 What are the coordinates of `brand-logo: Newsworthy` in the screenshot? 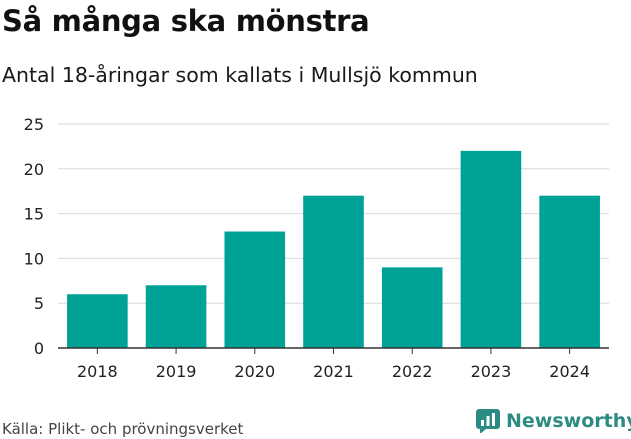 It's located at (553, 421).